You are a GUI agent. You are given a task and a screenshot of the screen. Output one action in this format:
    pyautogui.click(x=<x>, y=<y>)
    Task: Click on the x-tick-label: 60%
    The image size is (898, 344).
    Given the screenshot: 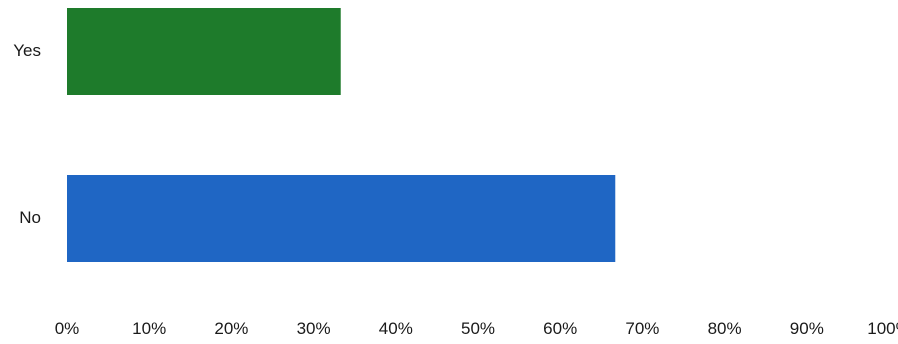 What is the action you would take?
    pyautogui.click(x=560, y=328)
    